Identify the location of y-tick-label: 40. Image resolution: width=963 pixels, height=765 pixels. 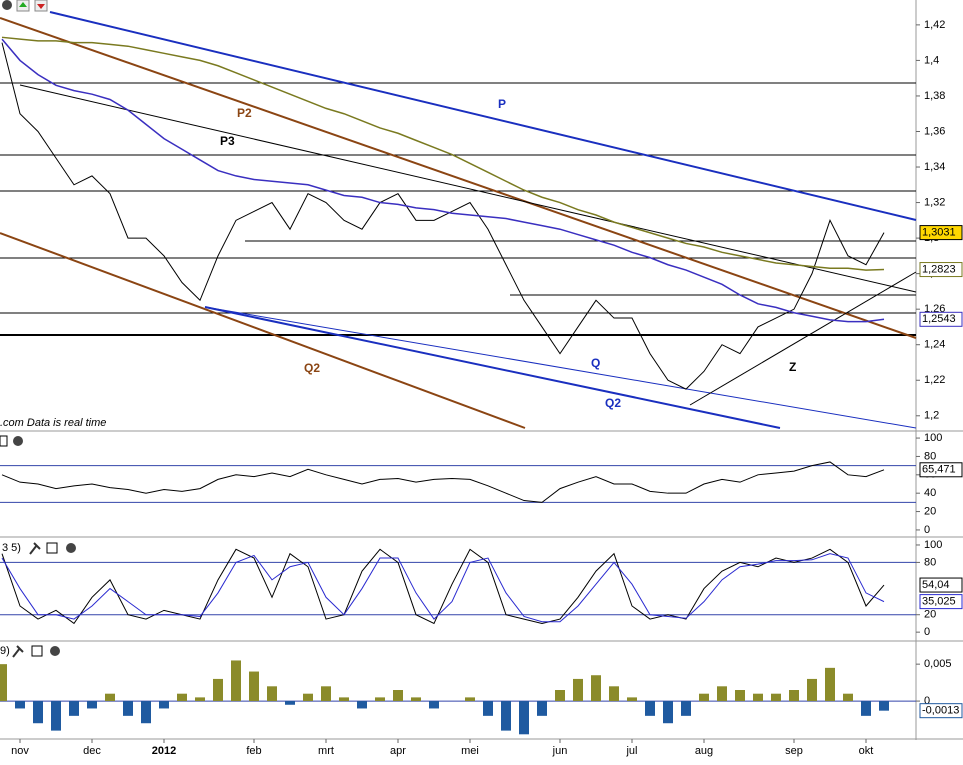
(930, 493).